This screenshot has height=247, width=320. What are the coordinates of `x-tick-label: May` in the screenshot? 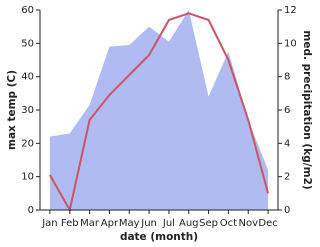 It's located at (129, 223).